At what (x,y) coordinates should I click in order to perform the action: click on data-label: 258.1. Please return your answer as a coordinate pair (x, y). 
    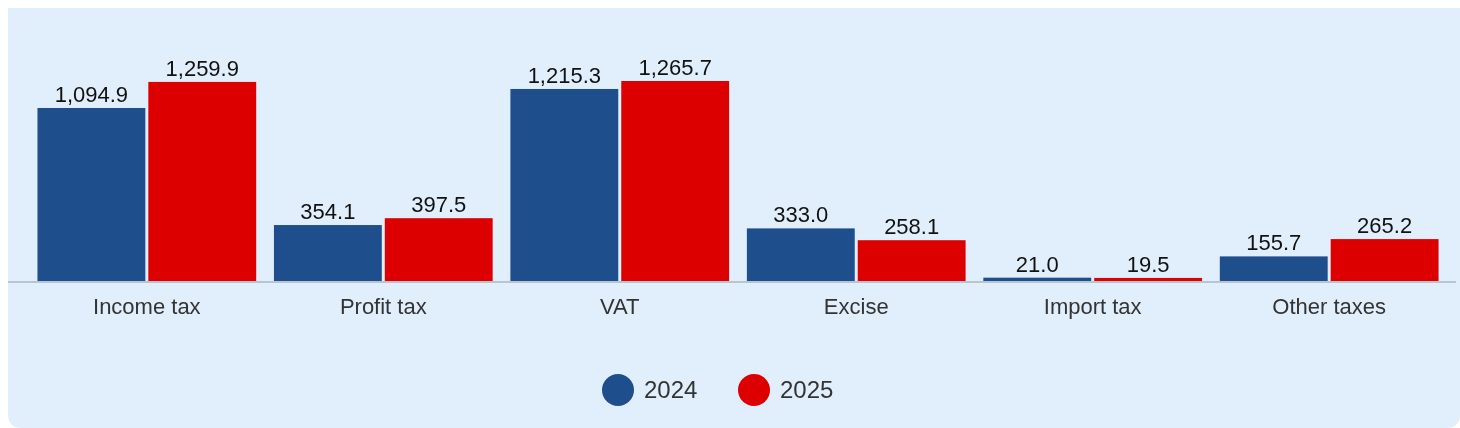
    Looking at the image, I should click on (912, 227).